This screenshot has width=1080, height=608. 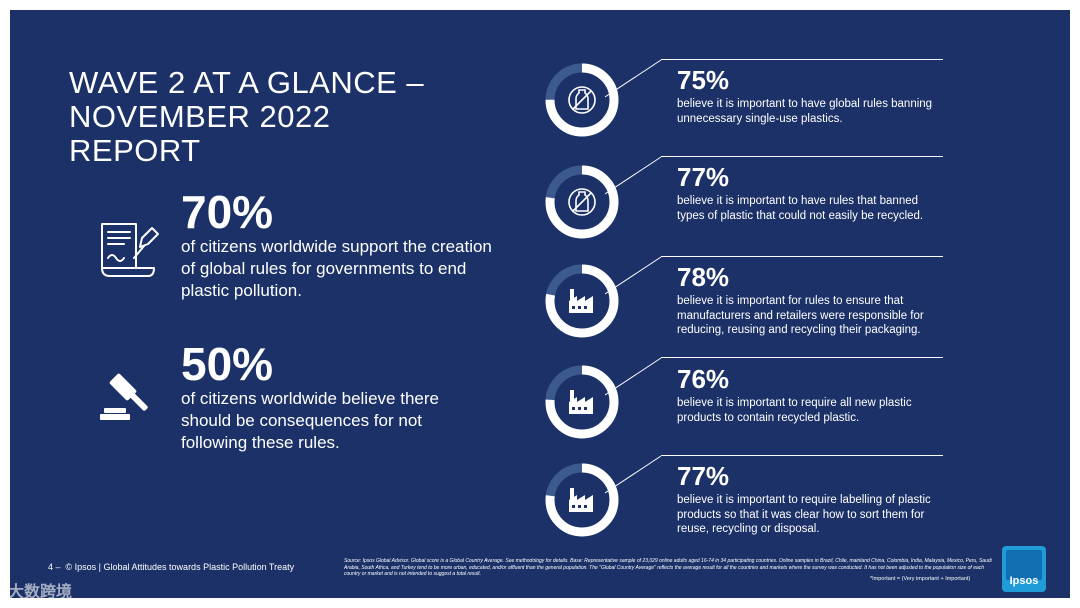 What do you see at coordinates (200, 116) in the screenshot?
I see `title-line-2: NOVEMBER 2022` at bounding box center [200, 116].